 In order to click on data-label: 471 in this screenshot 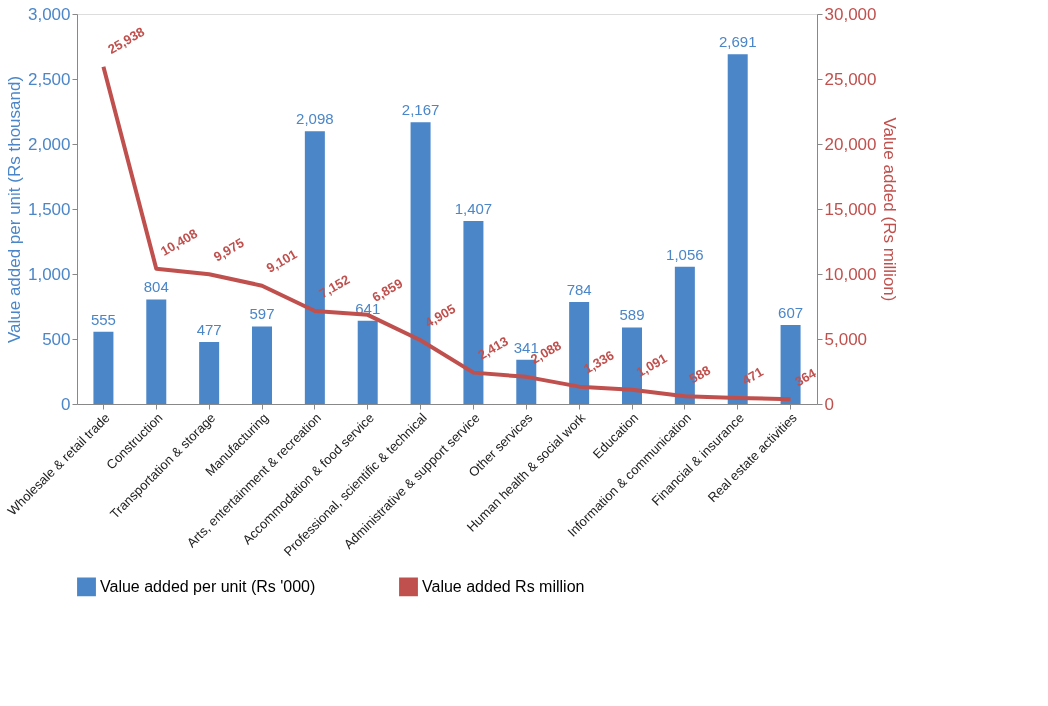, I will do `click(752, 376)`.